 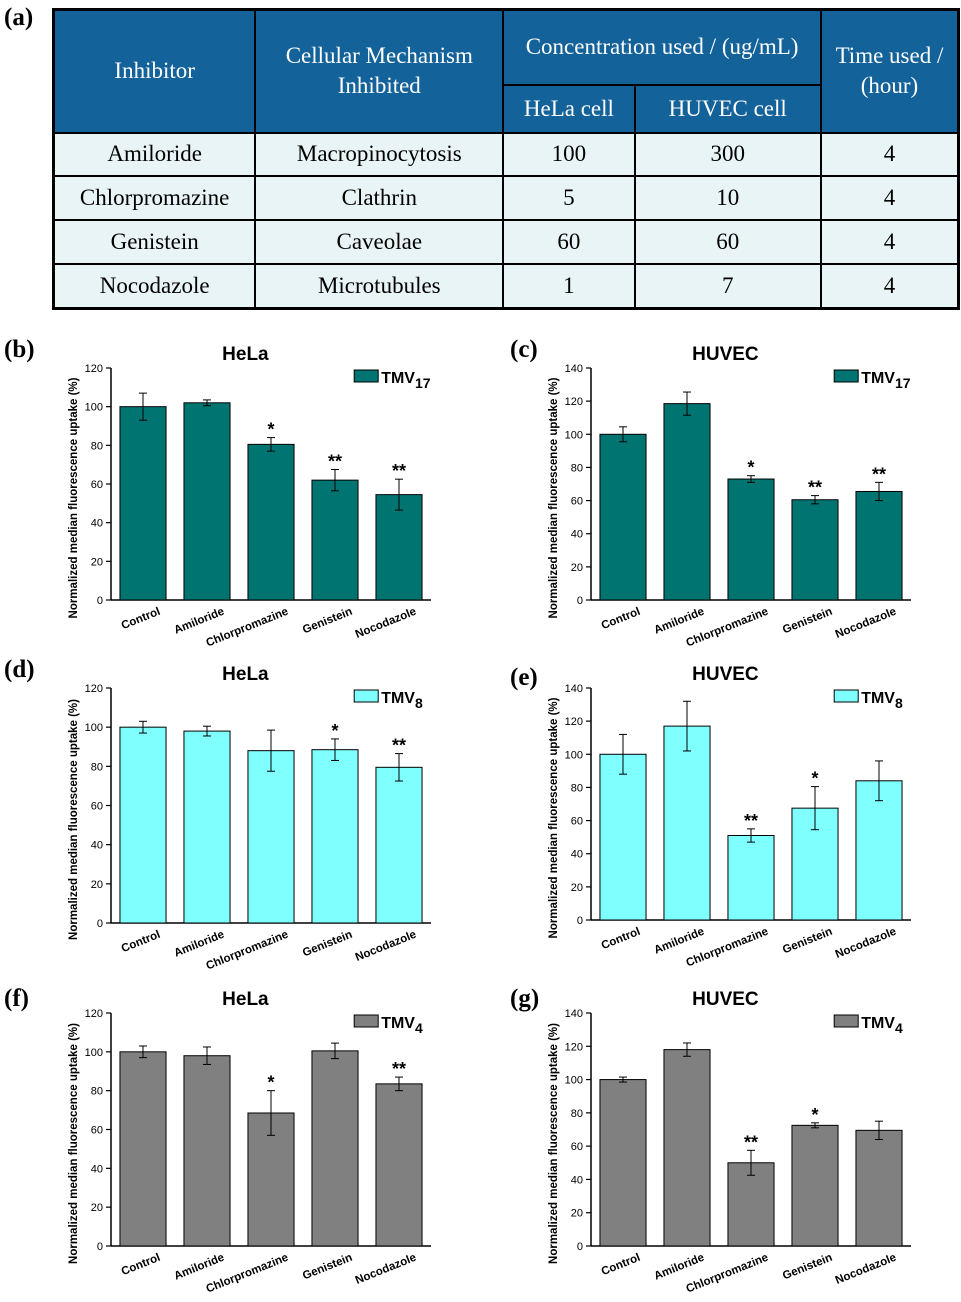 What do you see at coordinates (379, 242) in the screenshot?
I see `cell-mechanism: Caveolae` at bounding box center [379, 242].